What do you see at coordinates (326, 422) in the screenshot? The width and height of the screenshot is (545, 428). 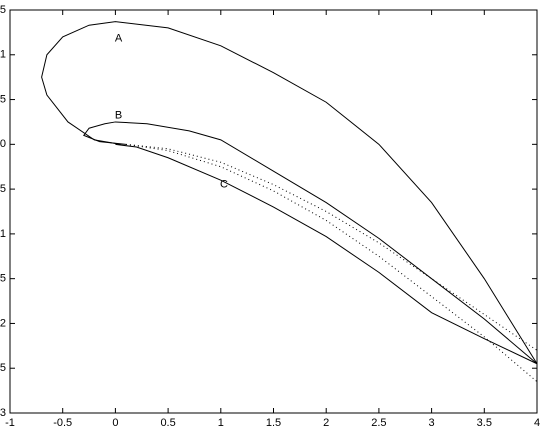 I see `x-tick-label: 2` at bounding box center [326, 422].